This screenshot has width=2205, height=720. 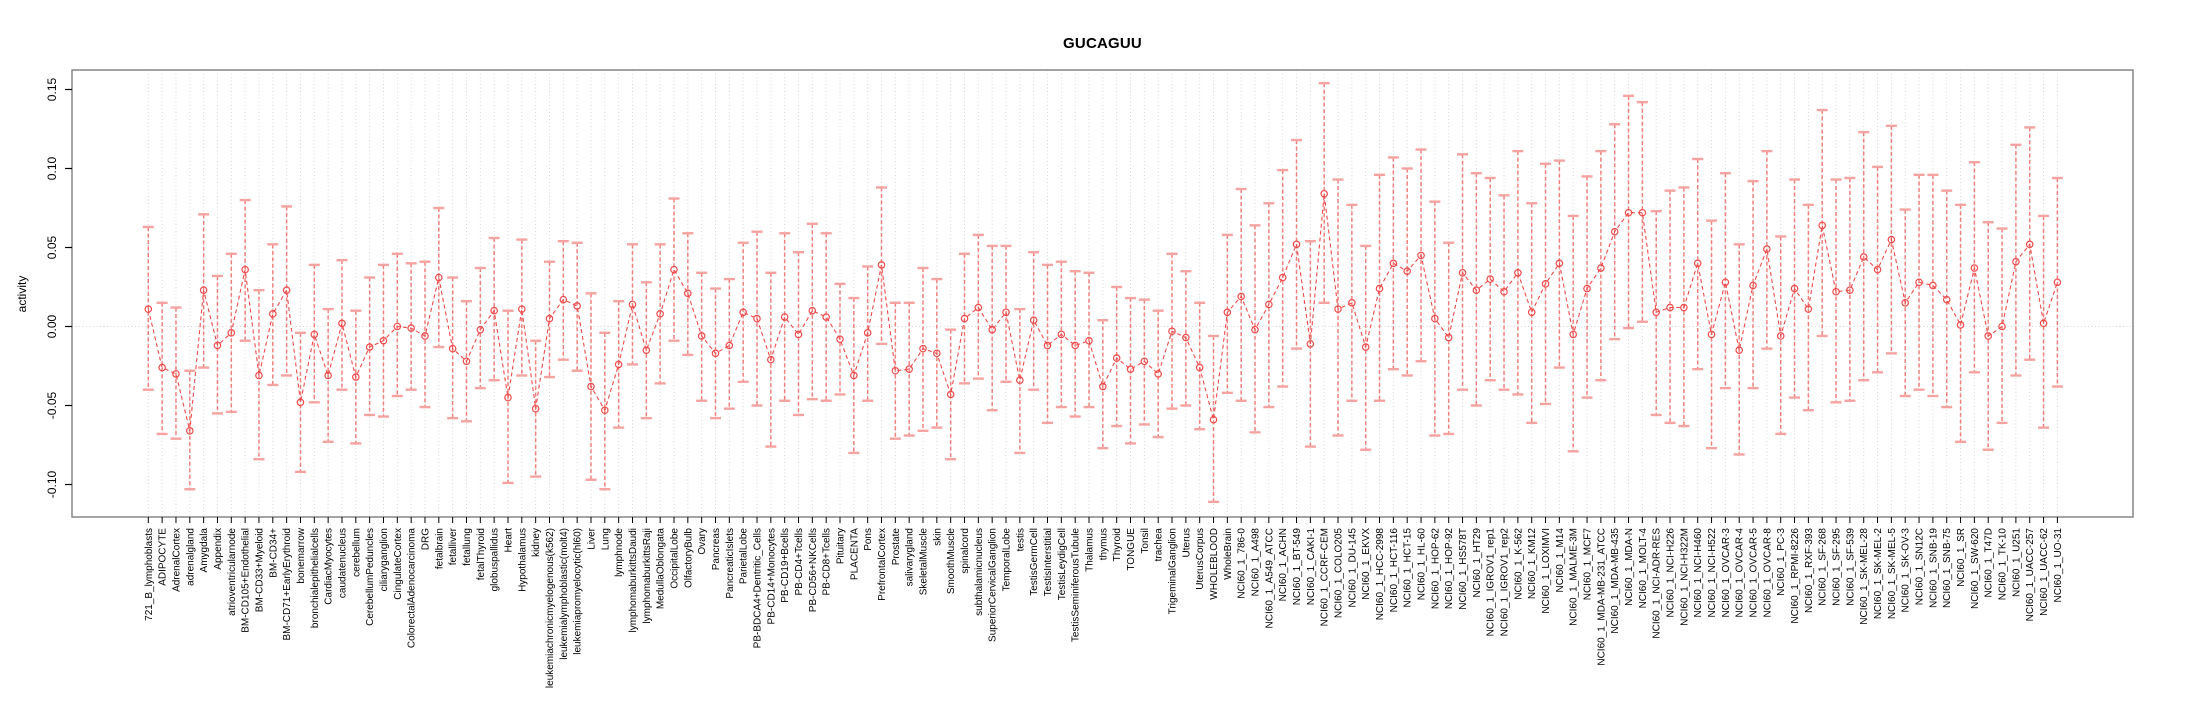 I want to click on x-tick-label: BM-CD33+Myeloid, so click(x=259, y=570).